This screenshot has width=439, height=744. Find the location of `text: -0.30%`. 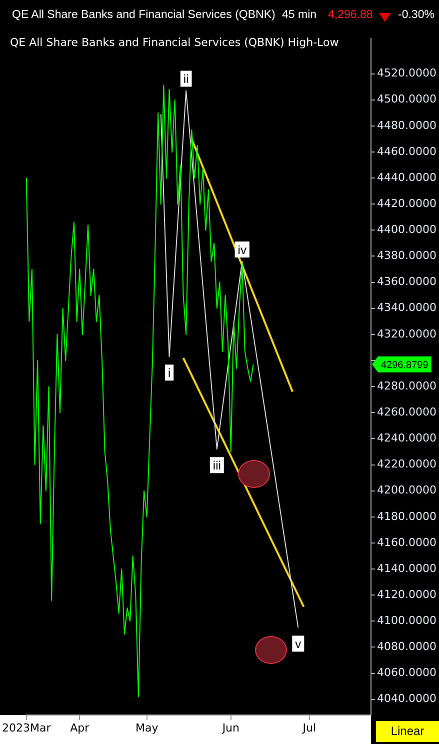

text: -0.30% is located at coordinates (416, 15).